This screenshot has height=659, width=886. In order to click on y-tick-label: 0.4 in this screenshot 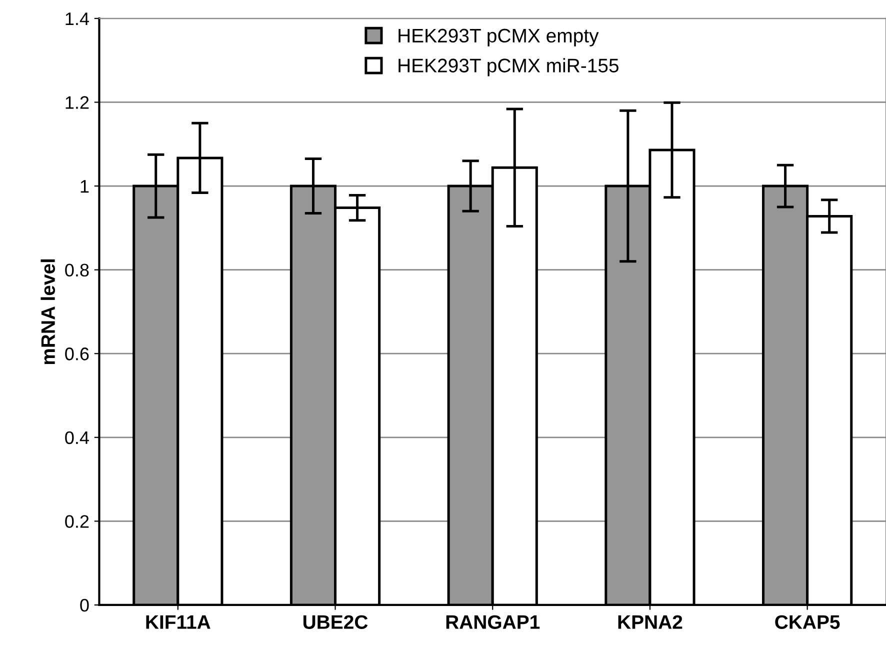, I will do `click(77, 437)`.